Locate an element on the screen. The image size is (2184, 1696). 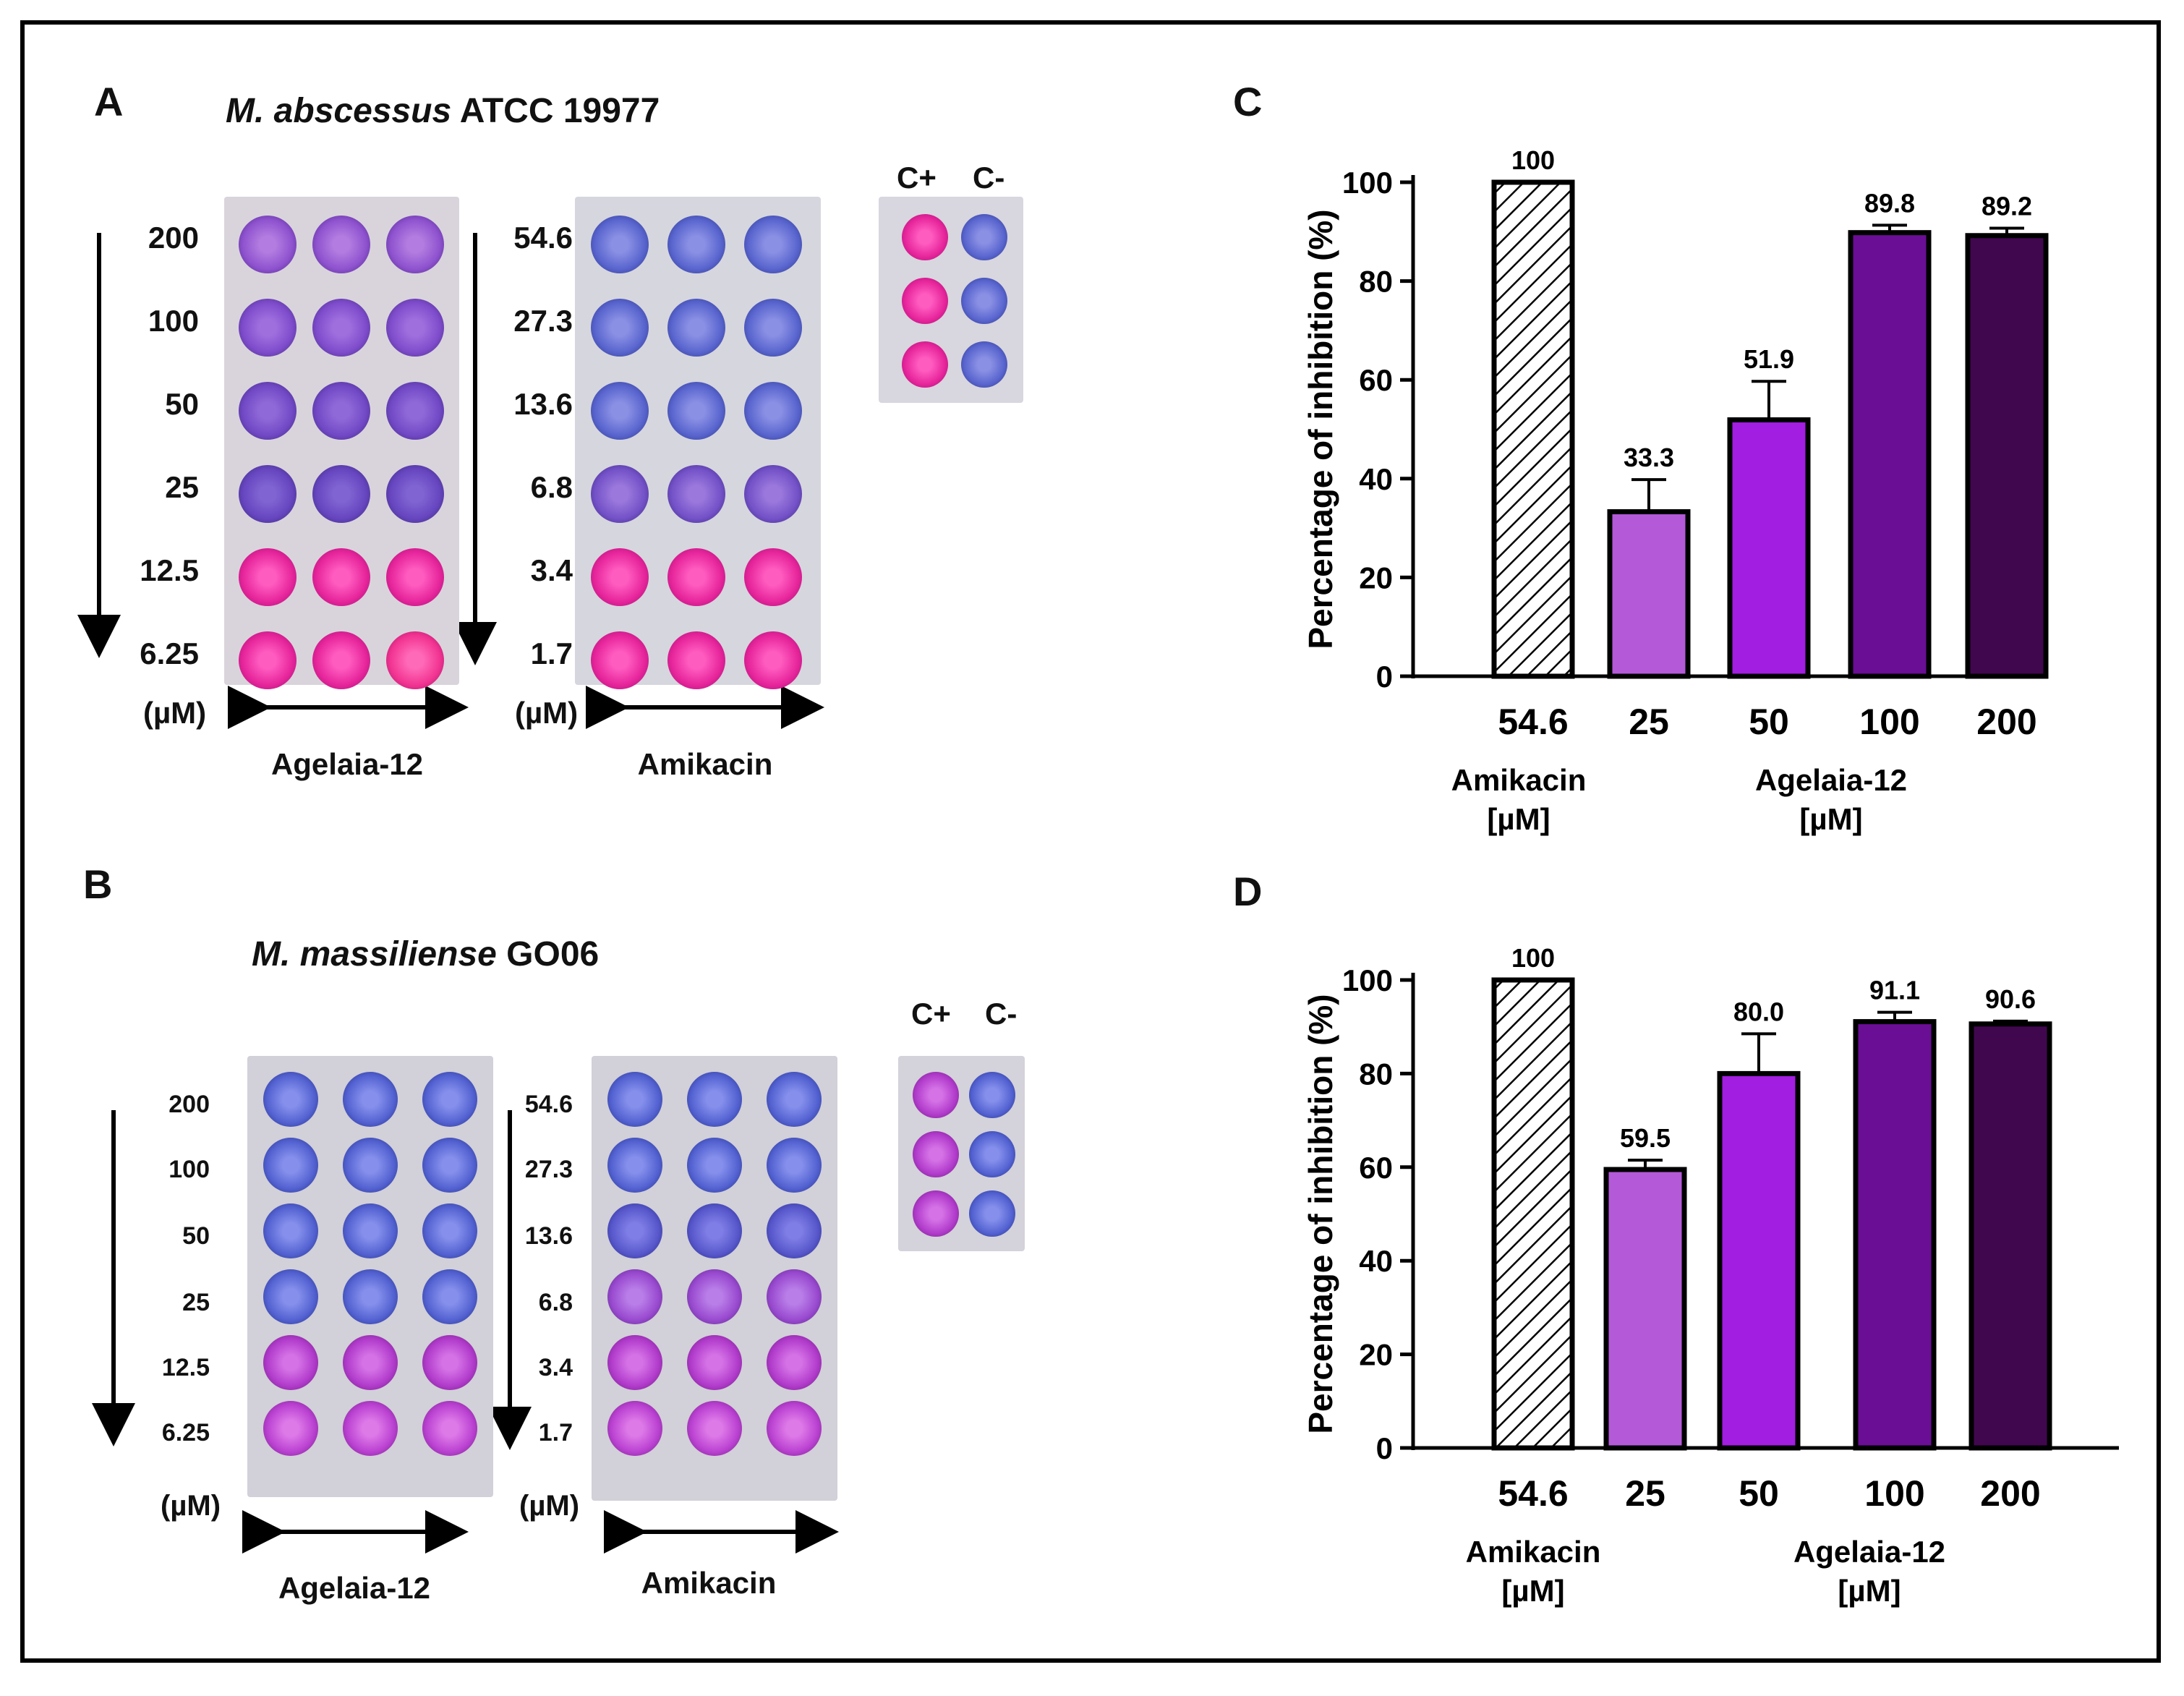
panel-a-agelaia-plate is located at coordinates (341, 443).